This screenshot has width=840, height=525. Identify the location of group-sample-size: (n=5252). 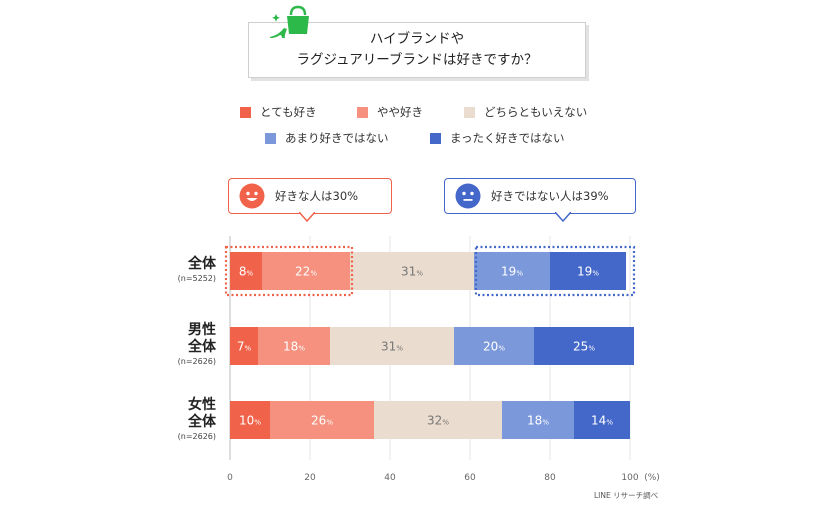
(196, 278).